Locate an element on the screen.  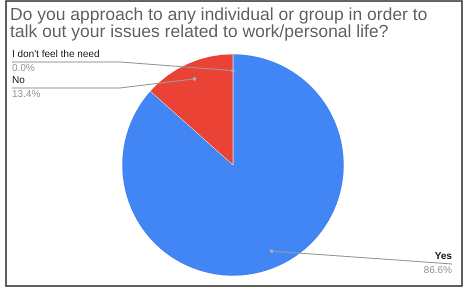
data-label: 13.4% is located at coordinates (26, 94).